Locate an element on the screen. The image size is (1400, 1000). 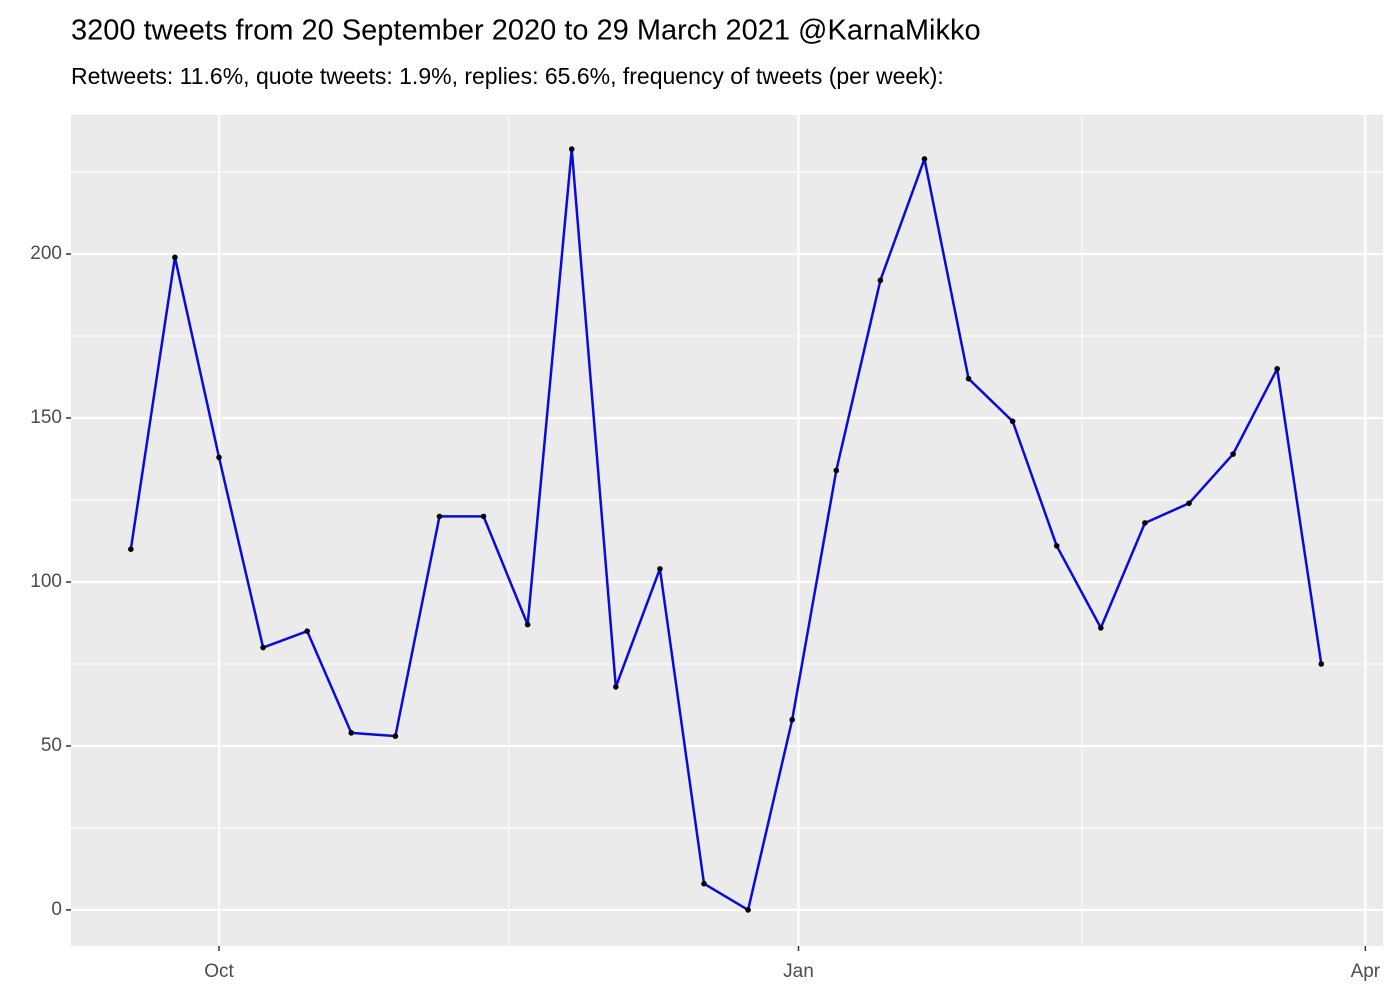
x-tick-label: Jan is located at coordinates (798, 971).